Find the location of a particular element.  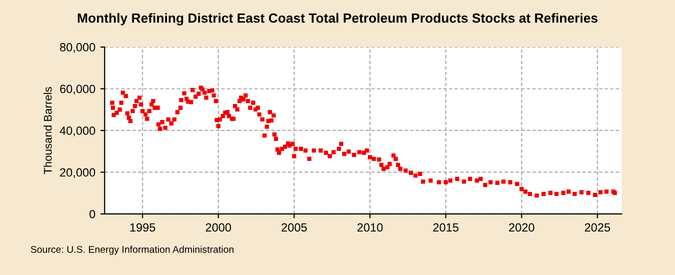

x-tick-label: 1995 is located at coordinates (143, 227).